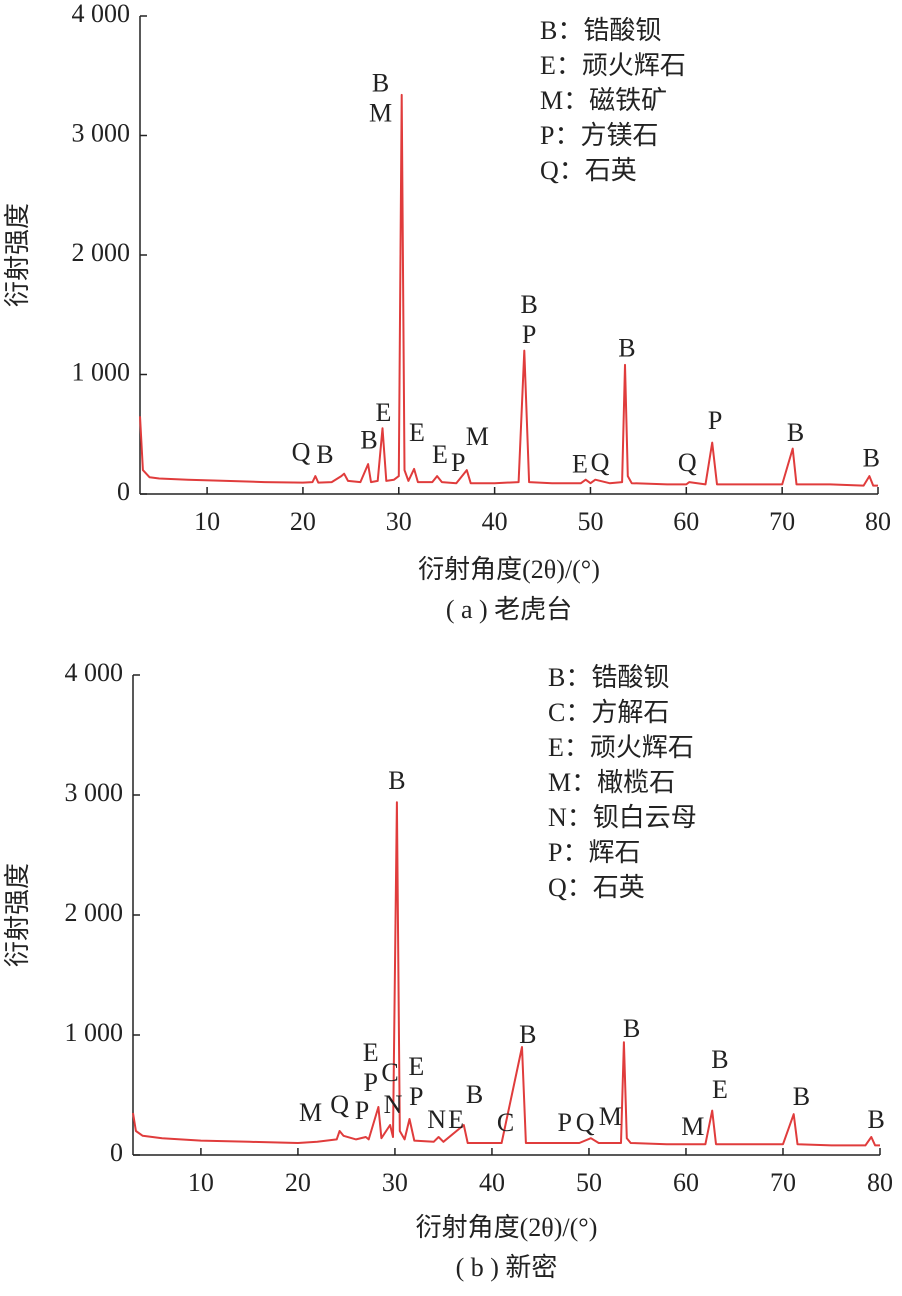 The width and height of the screenshot is (902, 1296). What do you see at coordinates (603, 100) in the screenshot?
I see `legend-entry: M：磁铁矿` at bounding box center [603, 100].